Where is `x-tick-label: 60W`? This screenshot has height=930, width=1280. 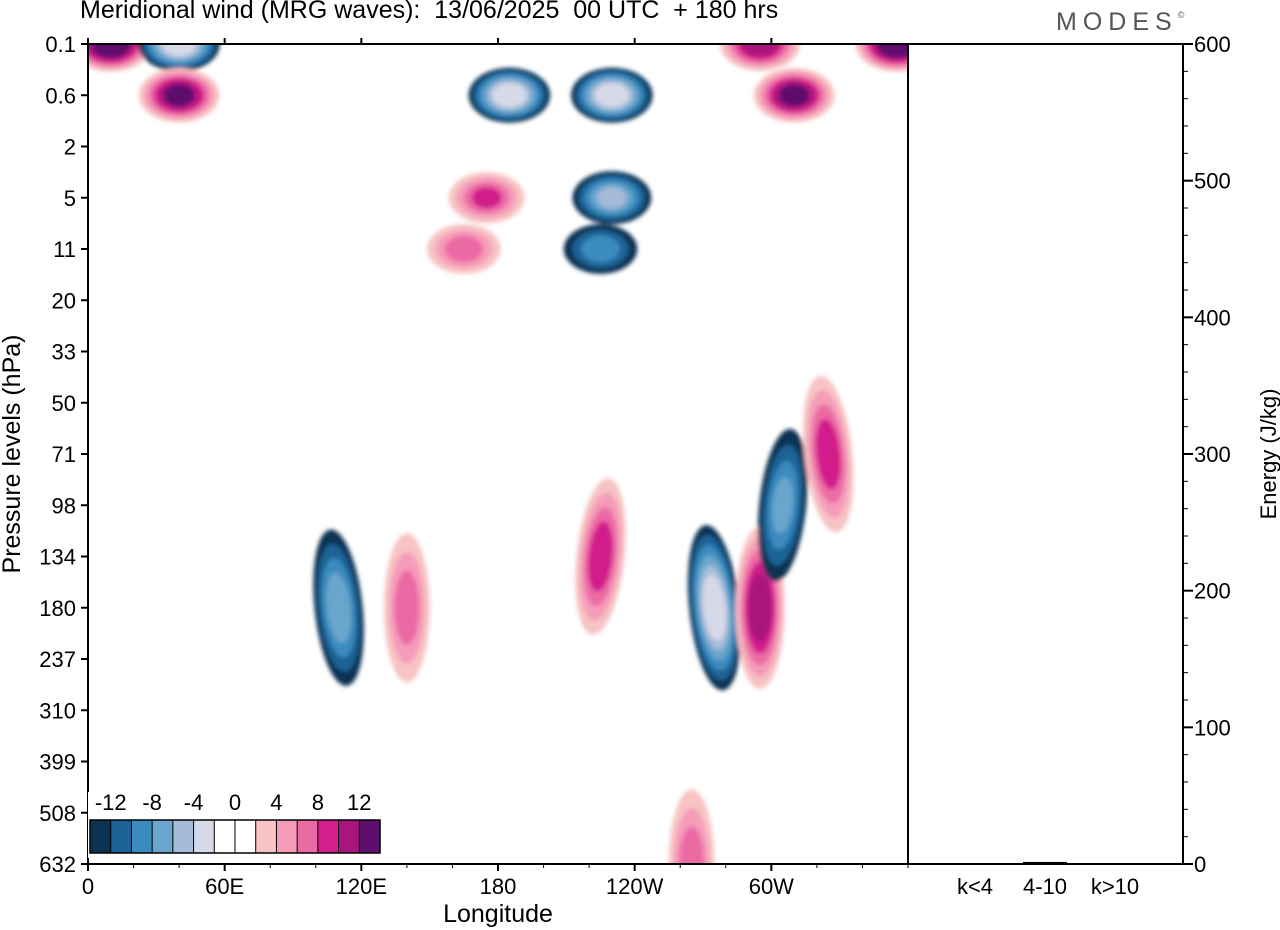 x-tick-label: 60W is located at coordinates (771, 886).